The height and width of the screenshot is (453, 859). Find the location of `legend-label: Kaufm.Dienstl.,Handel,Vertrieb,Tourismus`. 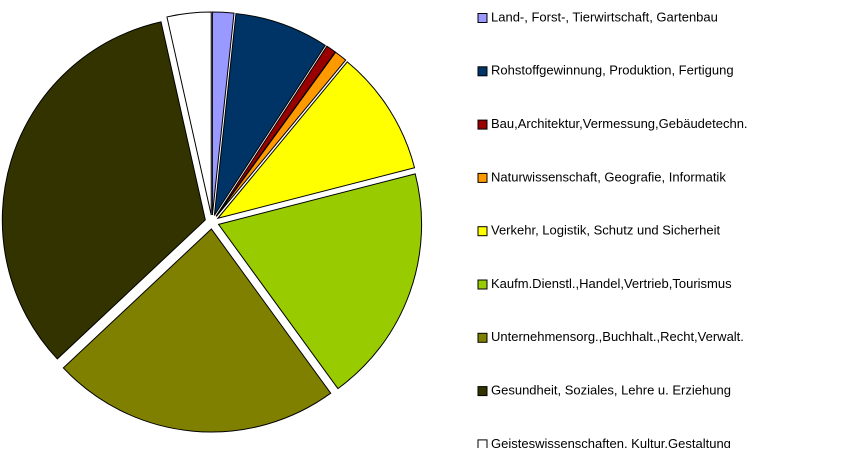

legend-label: Kaufm.Dienstl.,Handel,Vertrieb,Tourismus is located at coordinates (611, 283).